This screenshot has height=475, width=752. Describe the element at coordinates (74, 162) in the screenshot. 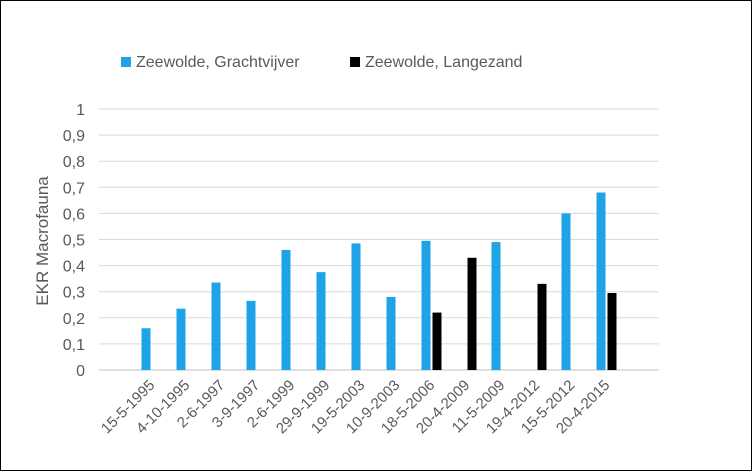

I see `y-tick-label: 0,8` at that location.